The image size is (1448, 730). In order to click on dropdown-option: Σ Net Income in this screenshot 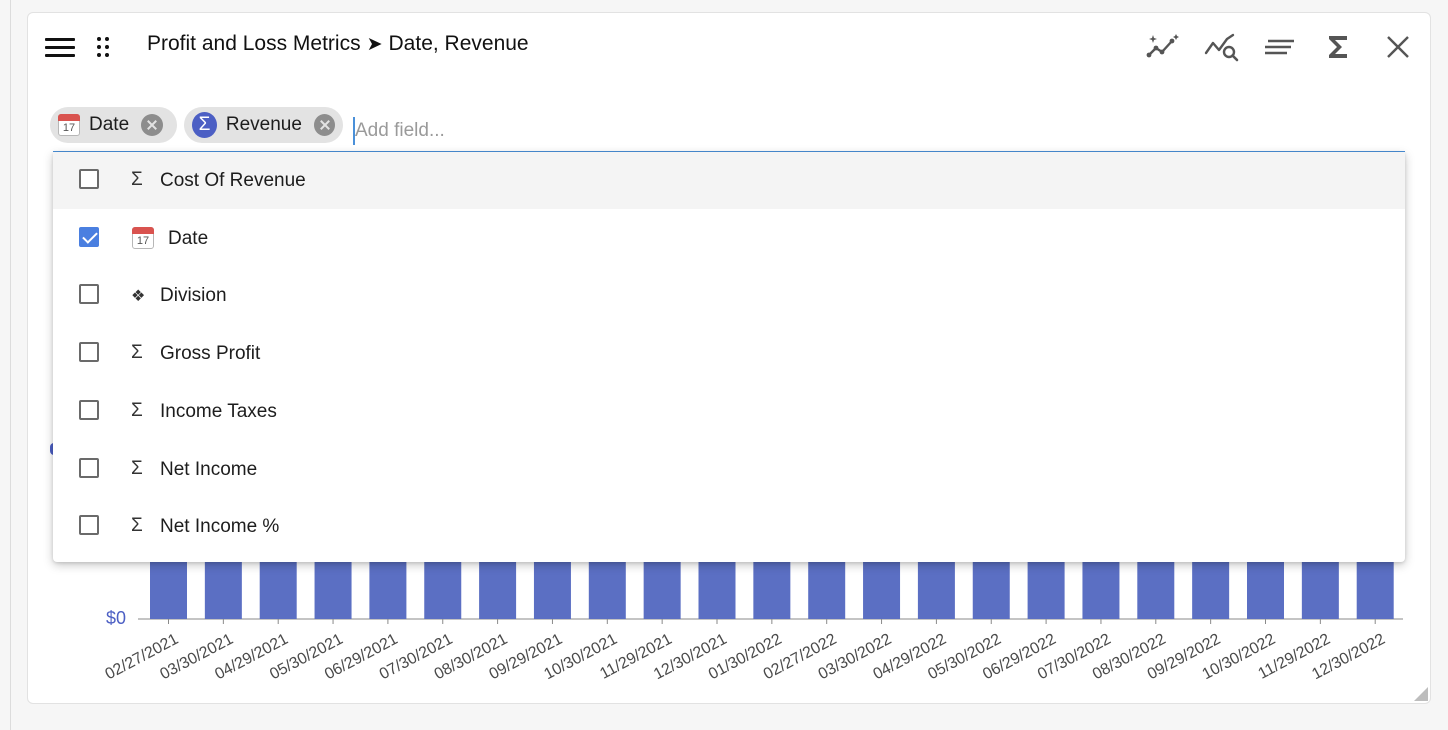, I will do `click(729, 469)`.